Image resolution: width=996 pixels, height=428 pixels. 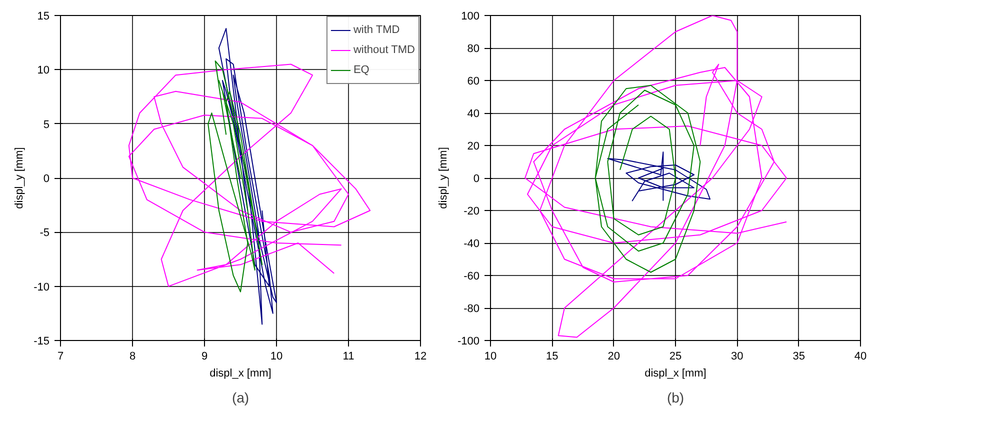 I want to click on y-tick-label: -60, so click(x=472, y=276).